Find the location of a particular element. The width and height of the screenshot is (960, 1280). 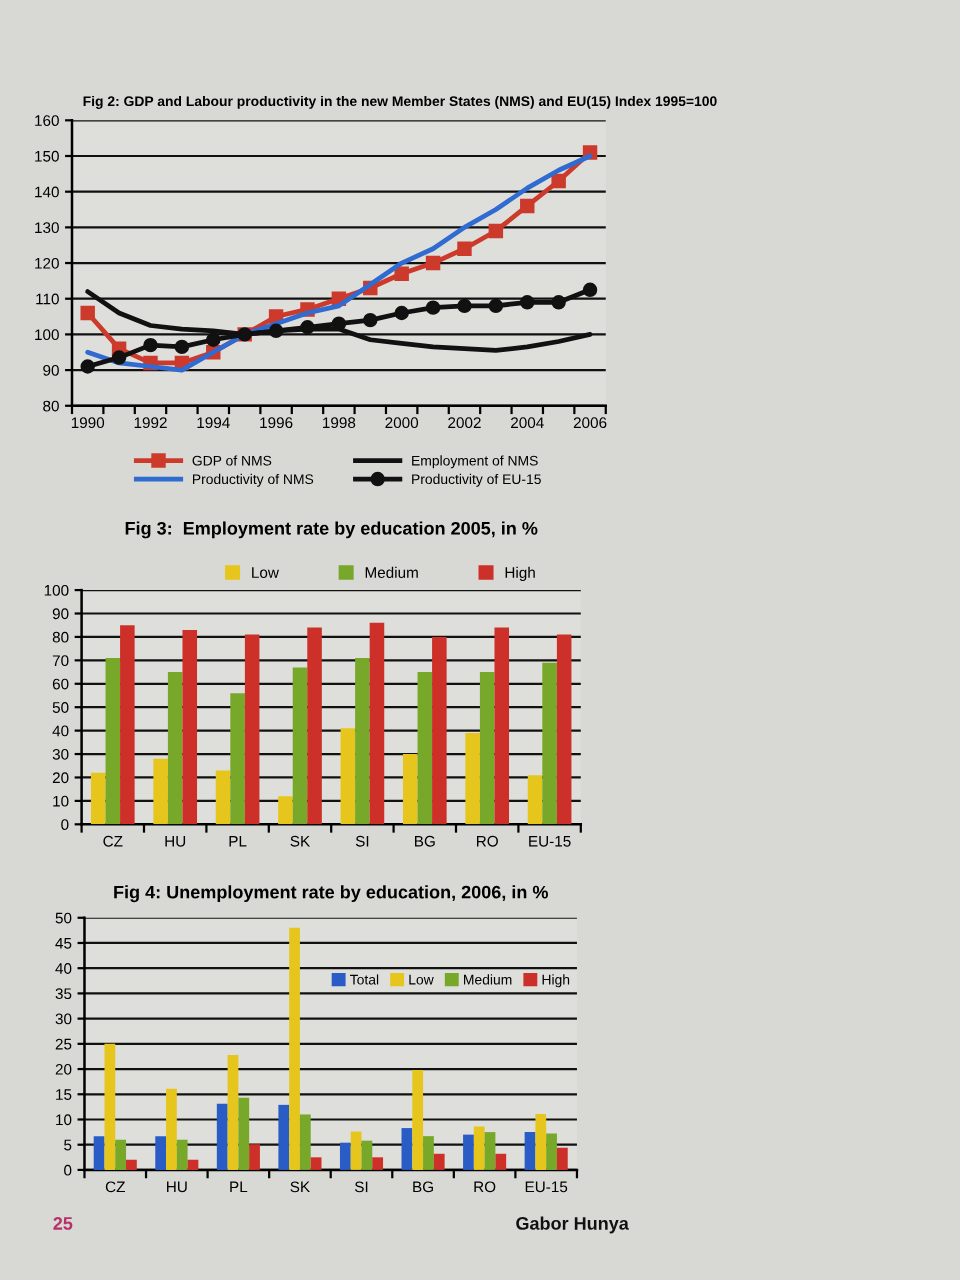

text: Gabor Hunya is located at coordinates (572, 1225).